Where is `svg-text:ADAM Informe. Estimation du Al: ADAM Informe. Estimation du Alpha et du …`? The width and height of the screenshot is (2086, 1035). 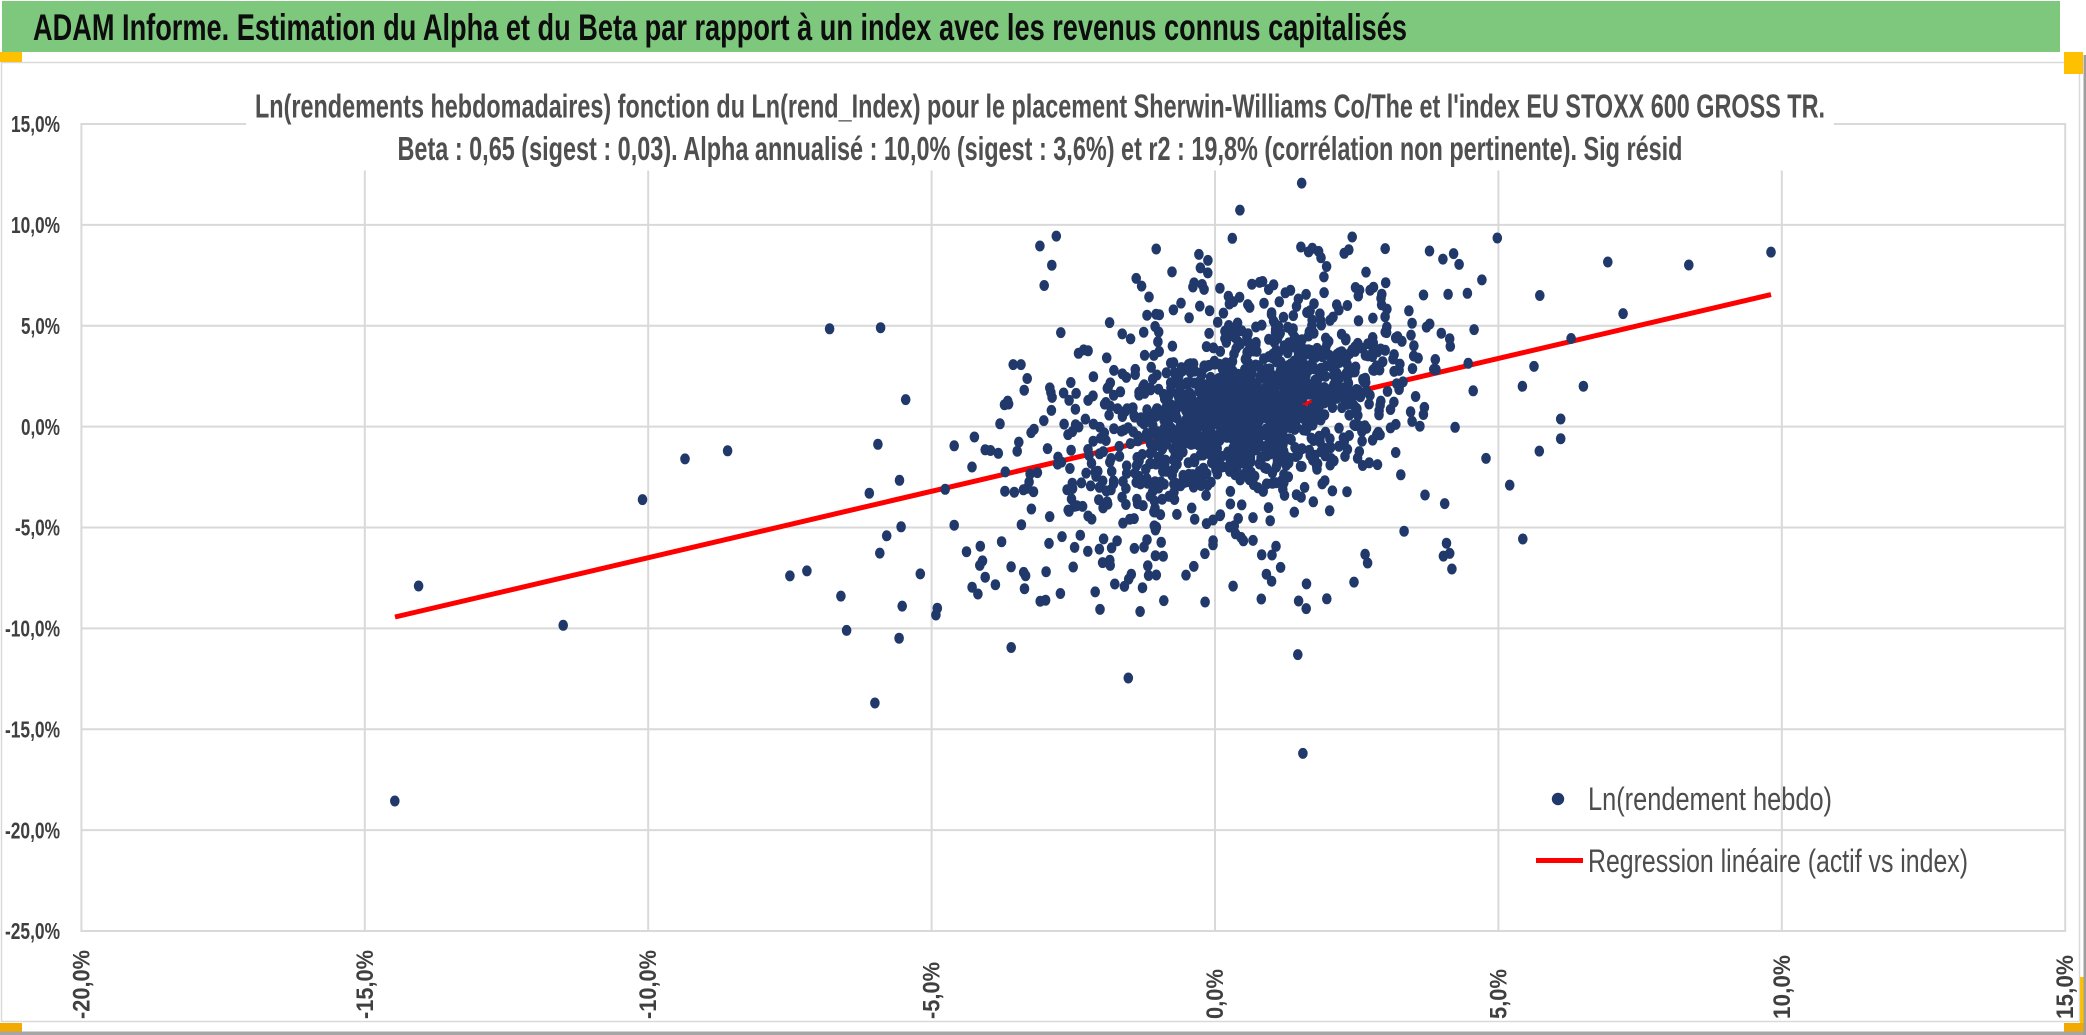
svg-text:ADAM Informe. Estimation du Al: ADAM Informe. Estimation du Alpha et du … is located at coordinates (720, 27).